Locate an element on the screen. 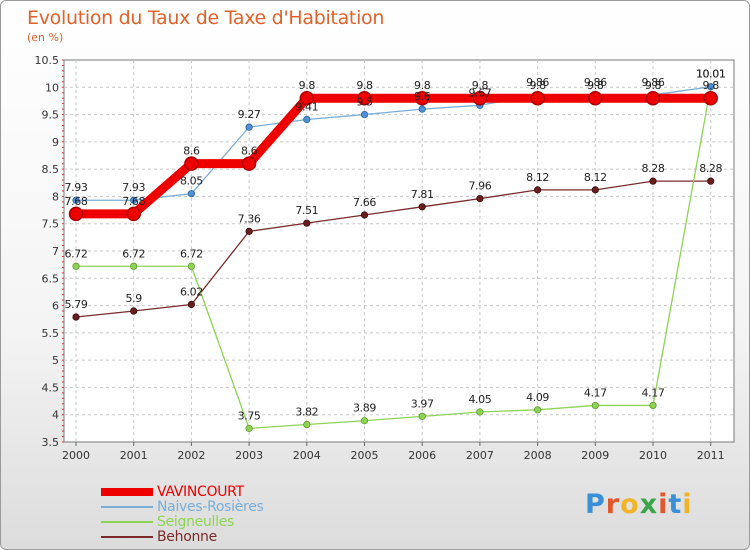 The height and width of the screenshot is (550, 750). data-label: 7.36 is located at coordinates (249, 218).